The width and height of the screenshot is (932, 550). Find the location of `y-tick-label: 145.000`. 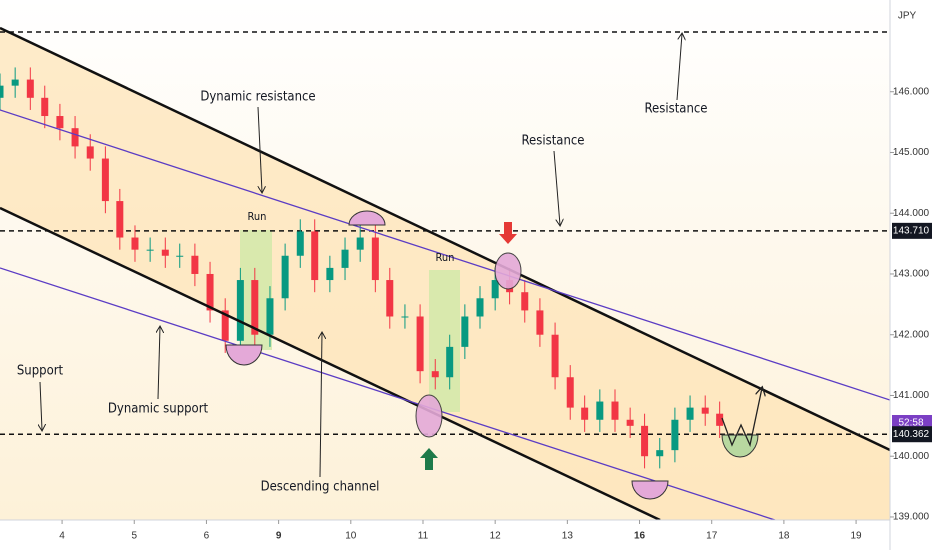

y-tick-label: 145.000 is located at coordinates (911, 152).